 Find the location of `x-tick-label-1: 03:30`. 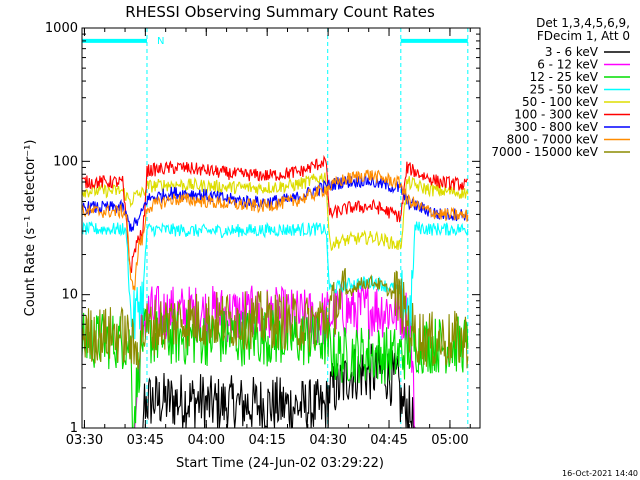

x-tick-label-1: 03:30 is located at coordinates (84, 440).